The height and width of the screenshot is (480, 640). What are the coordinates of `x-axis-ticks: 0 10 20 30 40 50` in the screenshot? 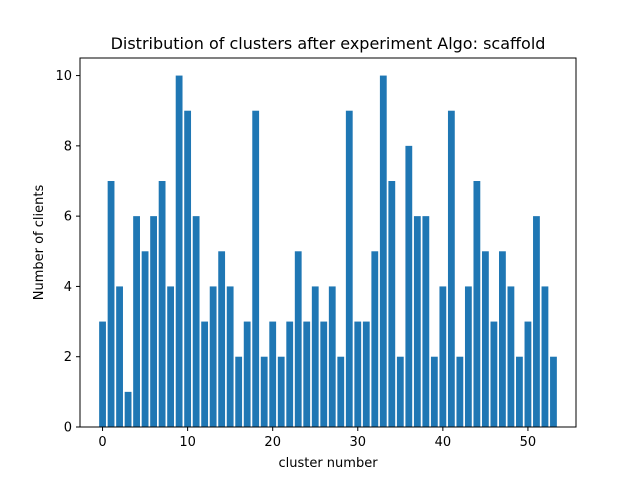 It's located at (317, 438).